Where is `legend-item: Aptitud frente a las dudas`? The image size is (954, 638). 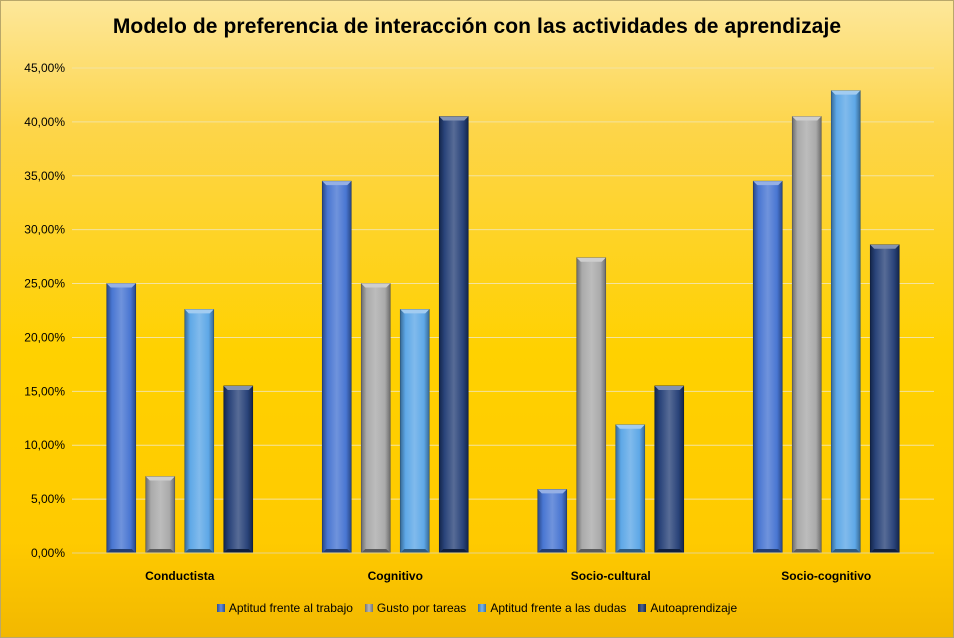
legend-item: Aptitud frente a las dudas is located at coordinates (552, 608).